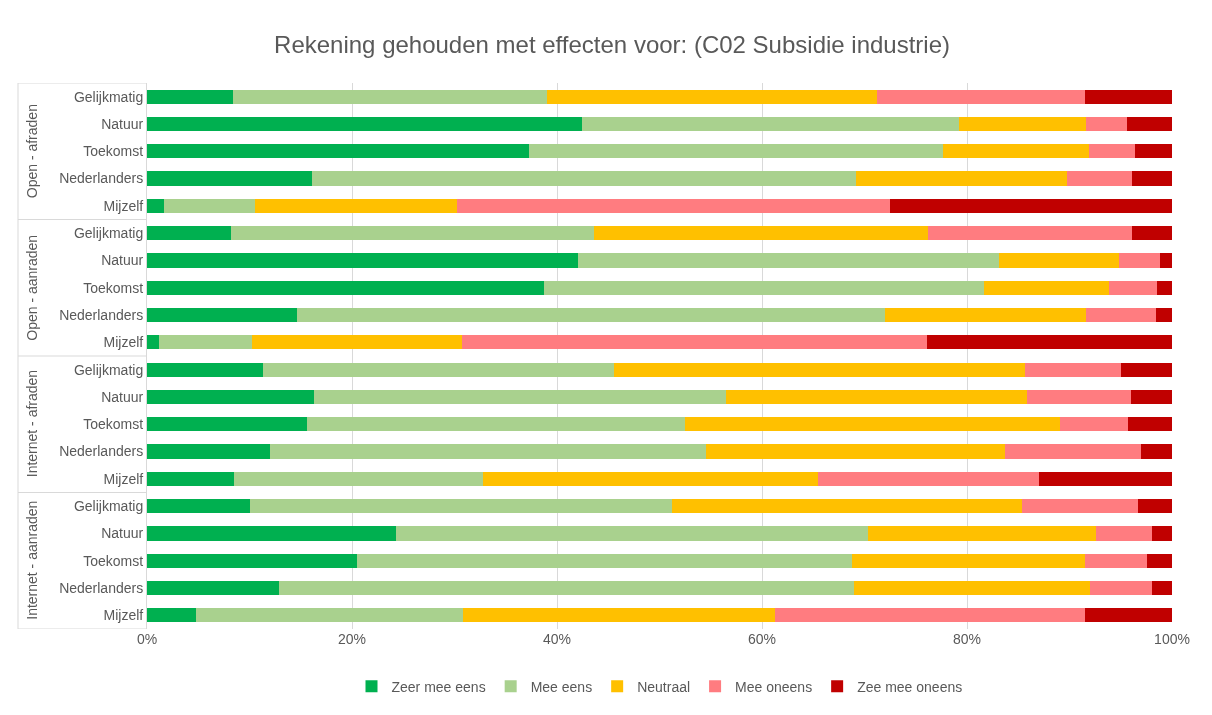 Image resolution: width=1212 pixels, height=715 pixels. I want to click on x-tick-label: 0%, so click(147, 639).